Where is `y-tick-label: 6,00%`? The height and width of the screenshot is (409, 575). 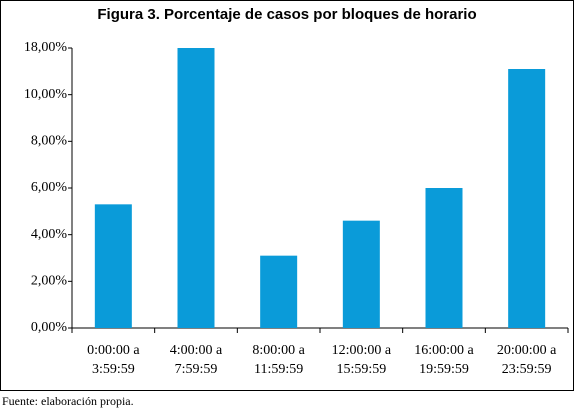 y-tick-label: 6,00% is located at coordinates (49, 187).